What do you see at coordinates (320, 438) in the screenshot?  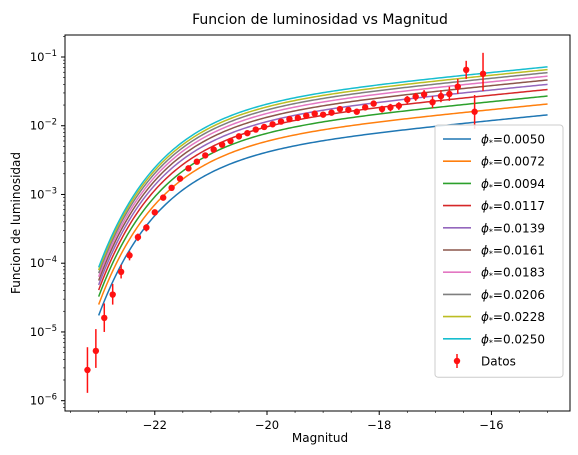 I see `x-axis-label: Magnitud` at bounding box center [320, 438].